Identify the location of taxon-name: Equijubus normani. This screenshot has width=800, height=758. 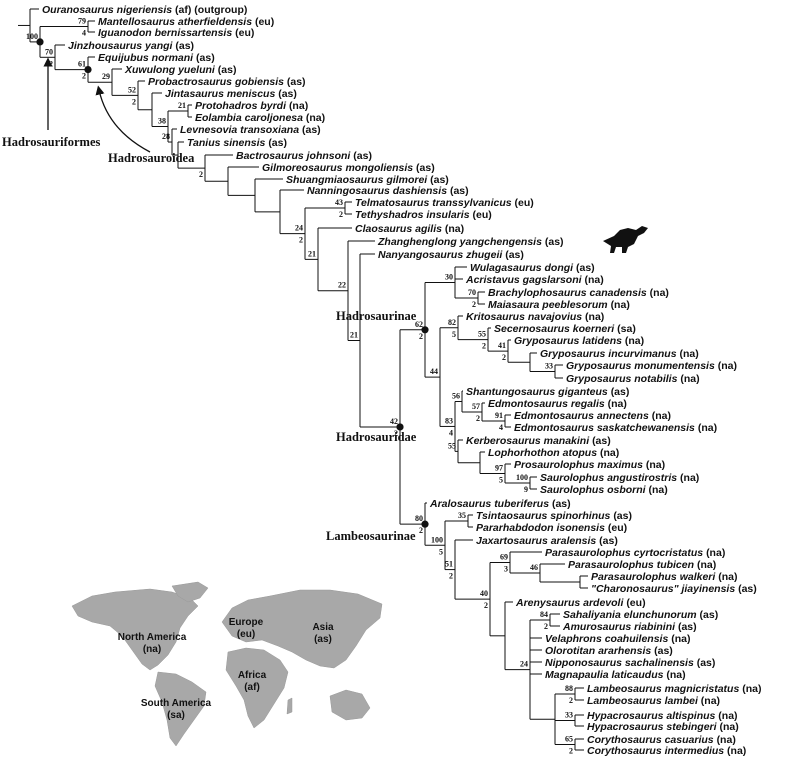
(146, 58).